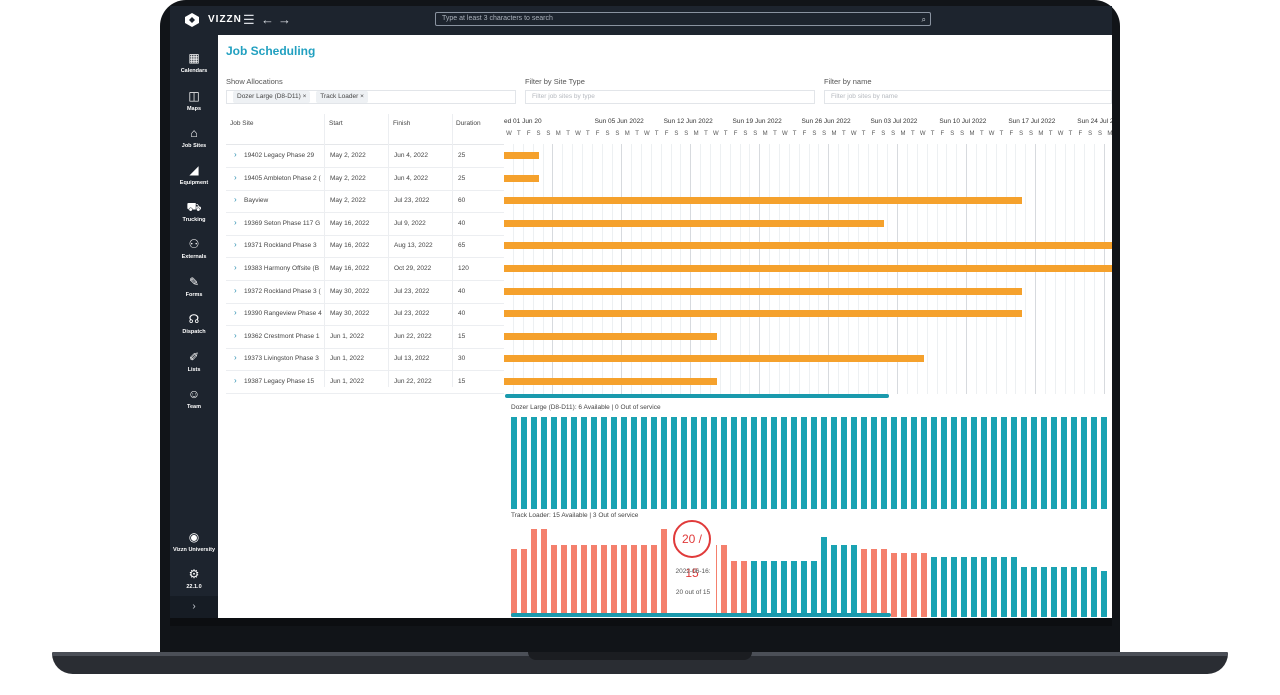  I want to click on sidebar-item-forms: ✎ Forms, so click(194, 286).